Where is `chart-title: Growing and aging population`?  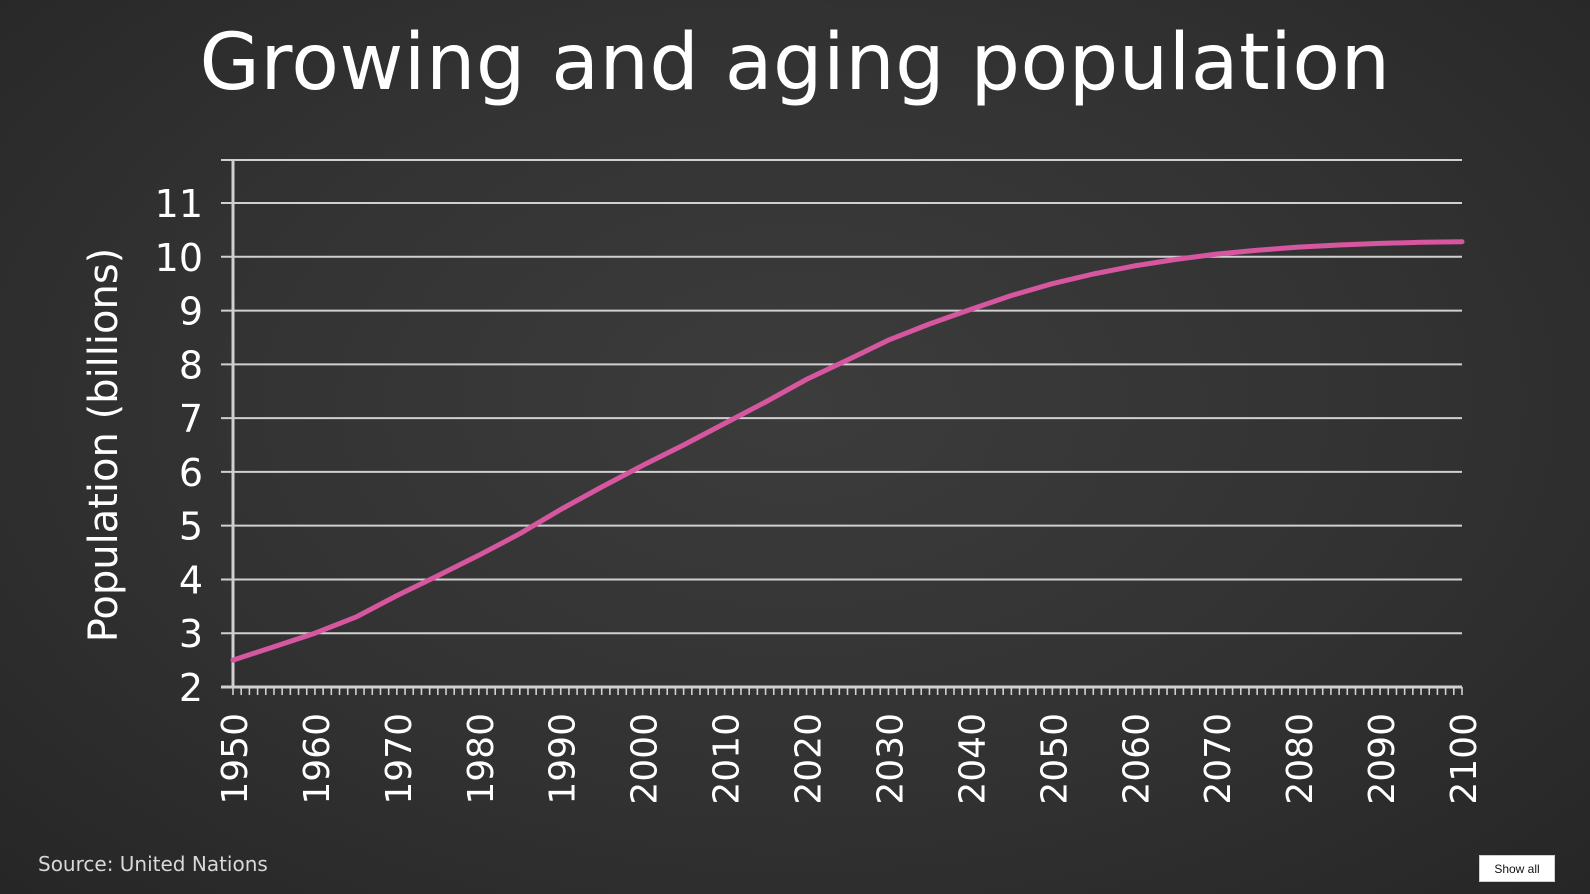 chart-title: Growing and aging population is located at coordinates (795, 63).